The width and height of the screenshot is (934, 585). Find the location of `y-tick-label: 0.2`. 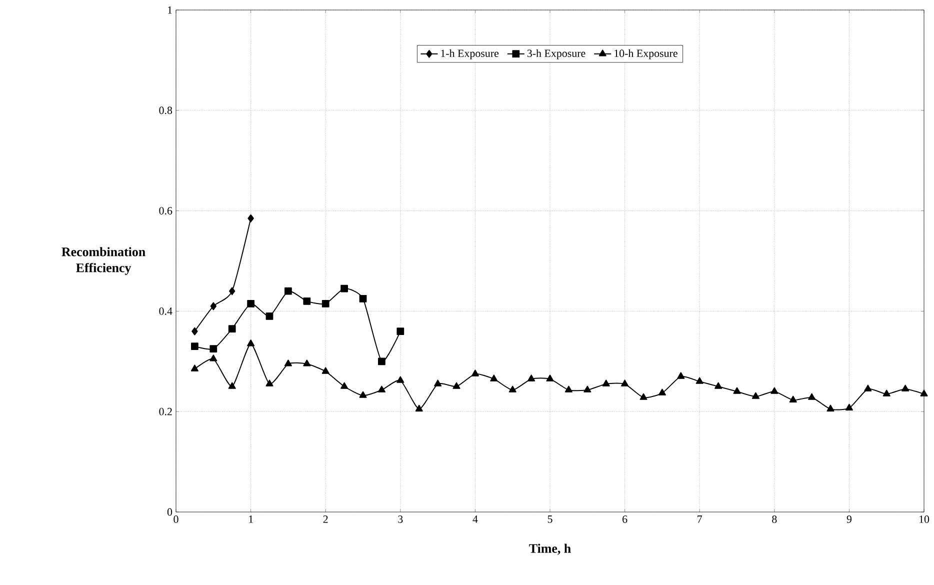

y-tick-label: 0.2 is located at coordinates (165, 412).